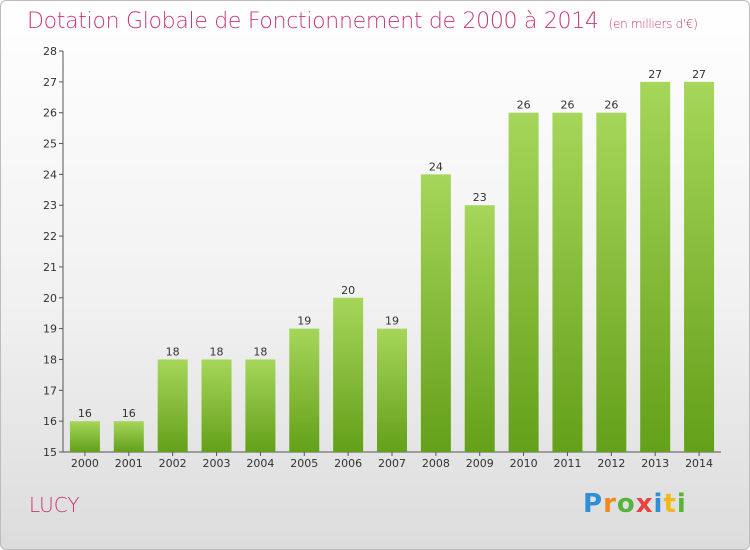  Describe the element at coordinates (653, 24) in the screenshot. I see `chart-subtitle: (en milliers d'€)` at that location.